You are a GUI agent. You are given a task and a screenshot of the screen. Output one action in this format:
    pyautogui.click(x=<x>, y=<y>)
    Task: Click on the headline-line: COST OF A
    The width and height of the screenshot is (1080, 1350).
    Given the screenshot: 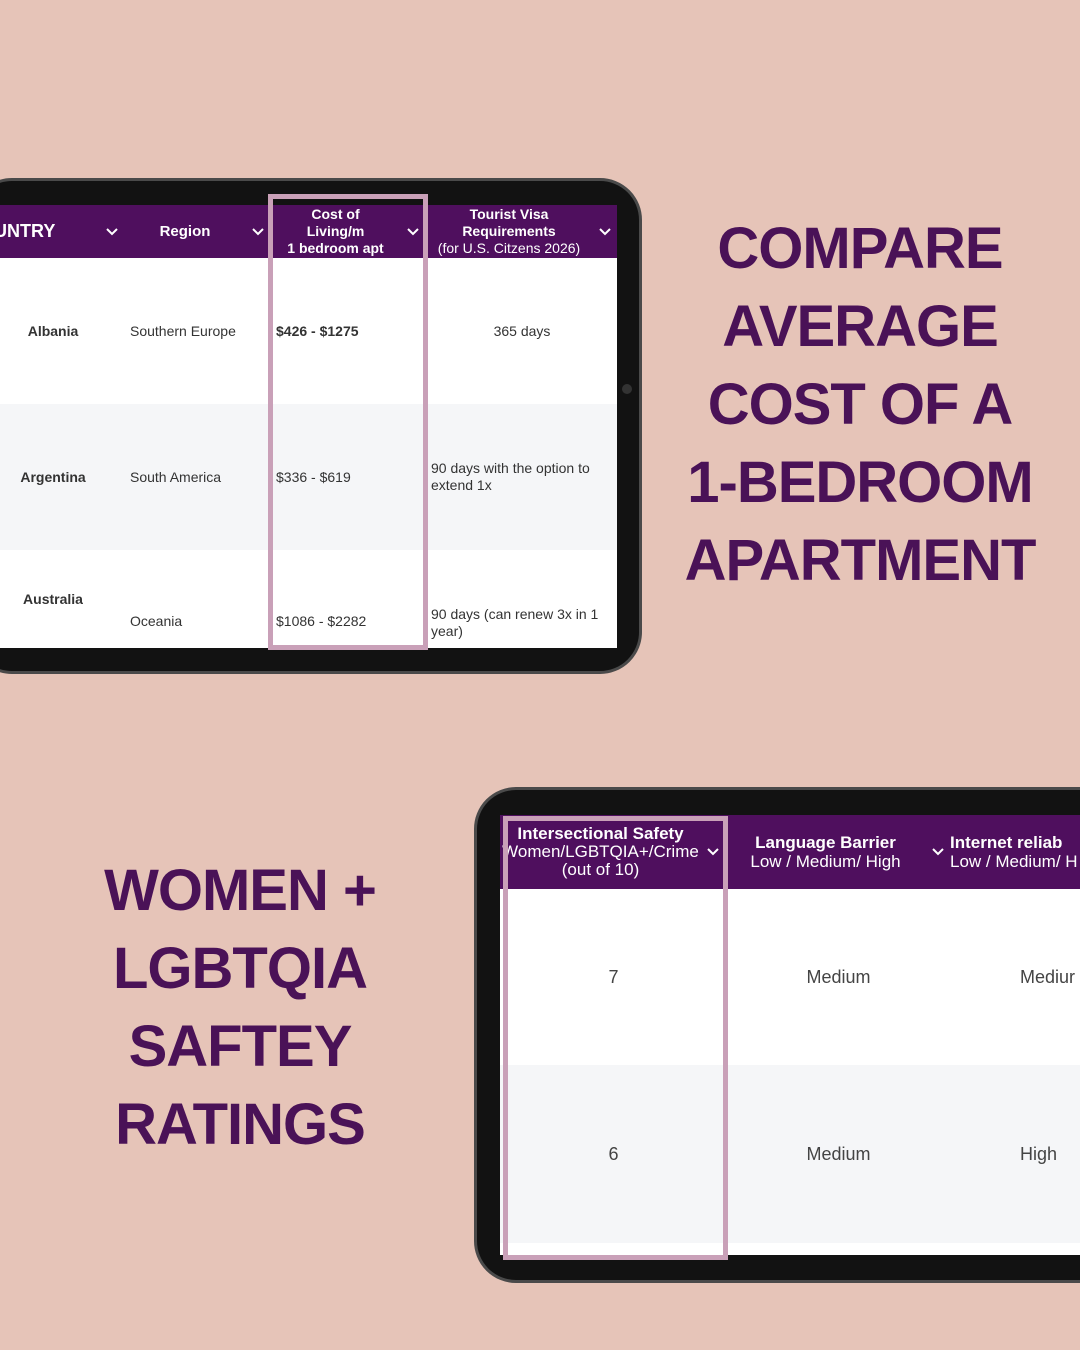 What is the action you would take?
    pyautogui.click(x=860, y=404)
    